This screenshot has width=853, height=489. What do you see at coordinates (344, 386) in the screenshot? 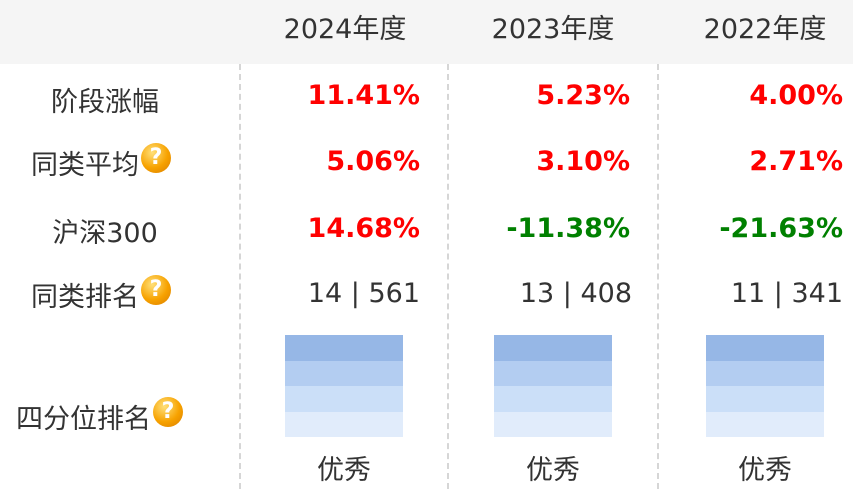
I see `quartile-chart-2024` at bounding box center [344, 386].